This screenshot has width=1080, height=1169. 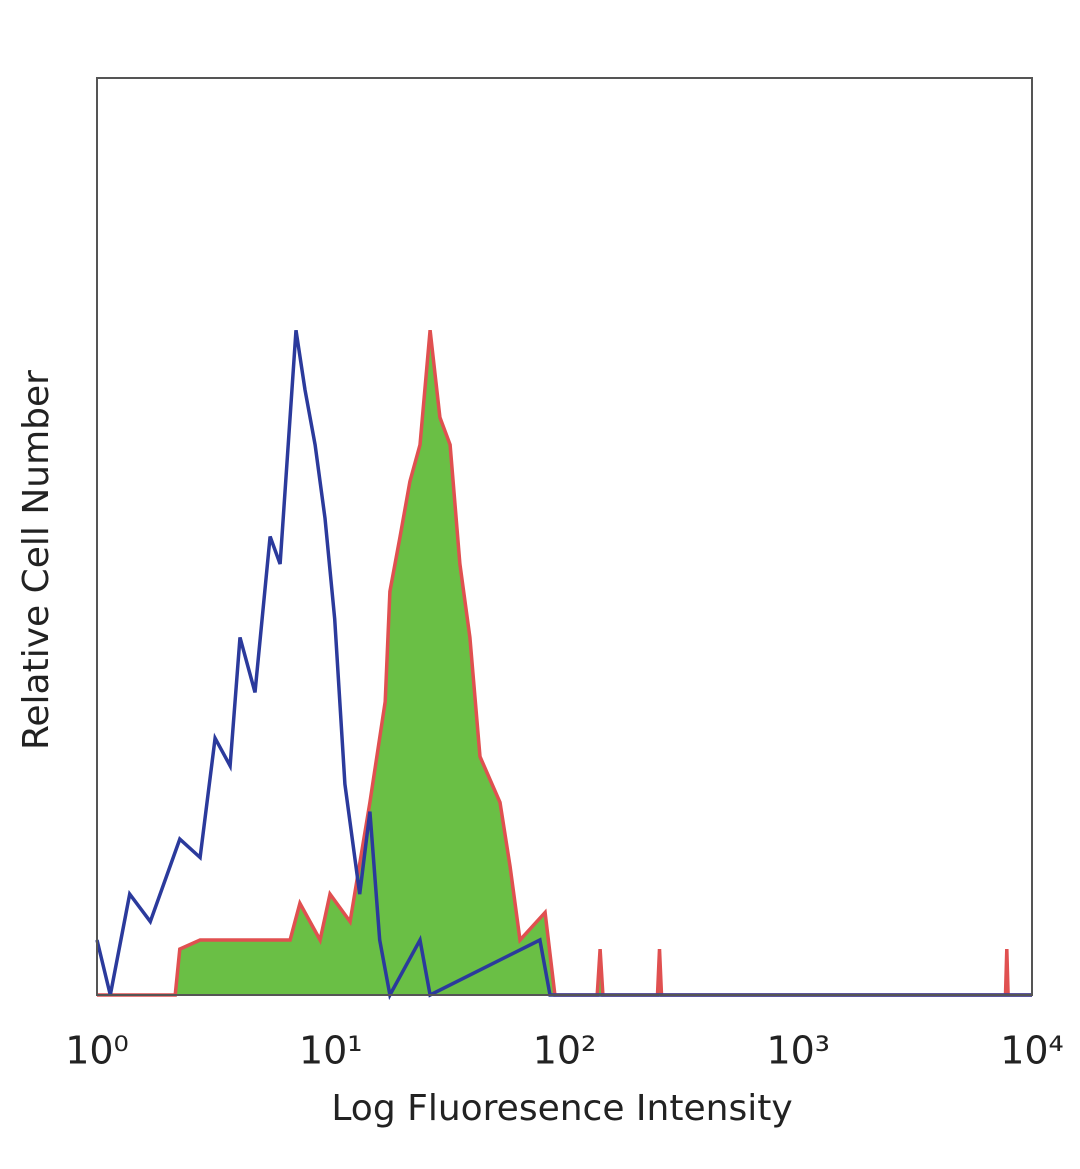 I want to click on x-tick-label: 10², so click(x=565, y=1051).